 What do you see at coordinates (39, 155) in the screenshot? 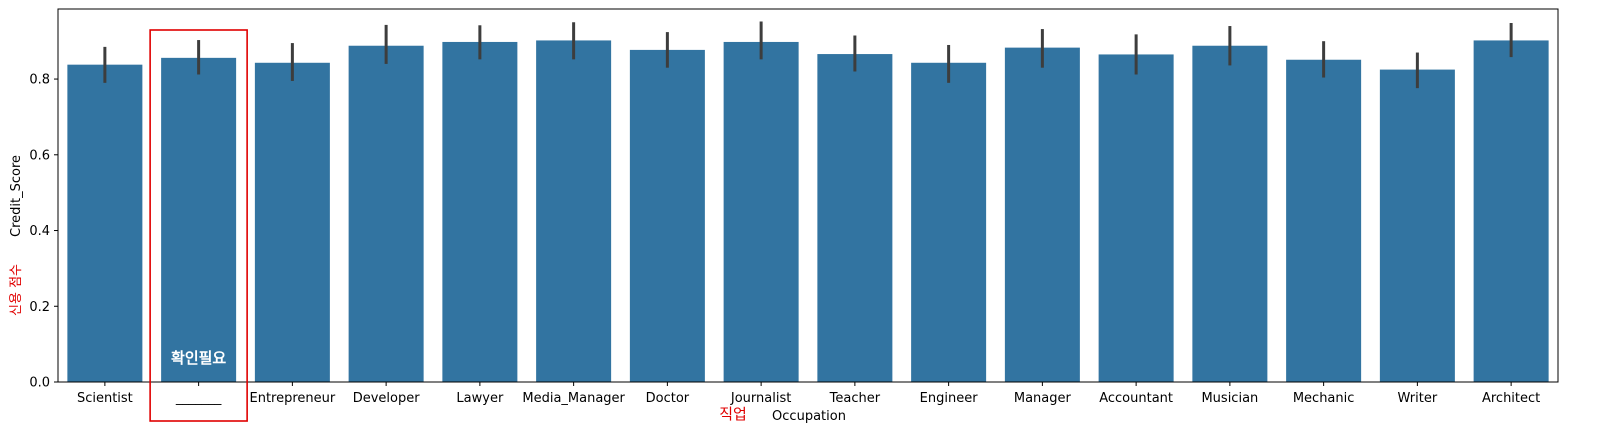
I see `y-tick-label-3: 0.6` at bounding box center [39, 155].